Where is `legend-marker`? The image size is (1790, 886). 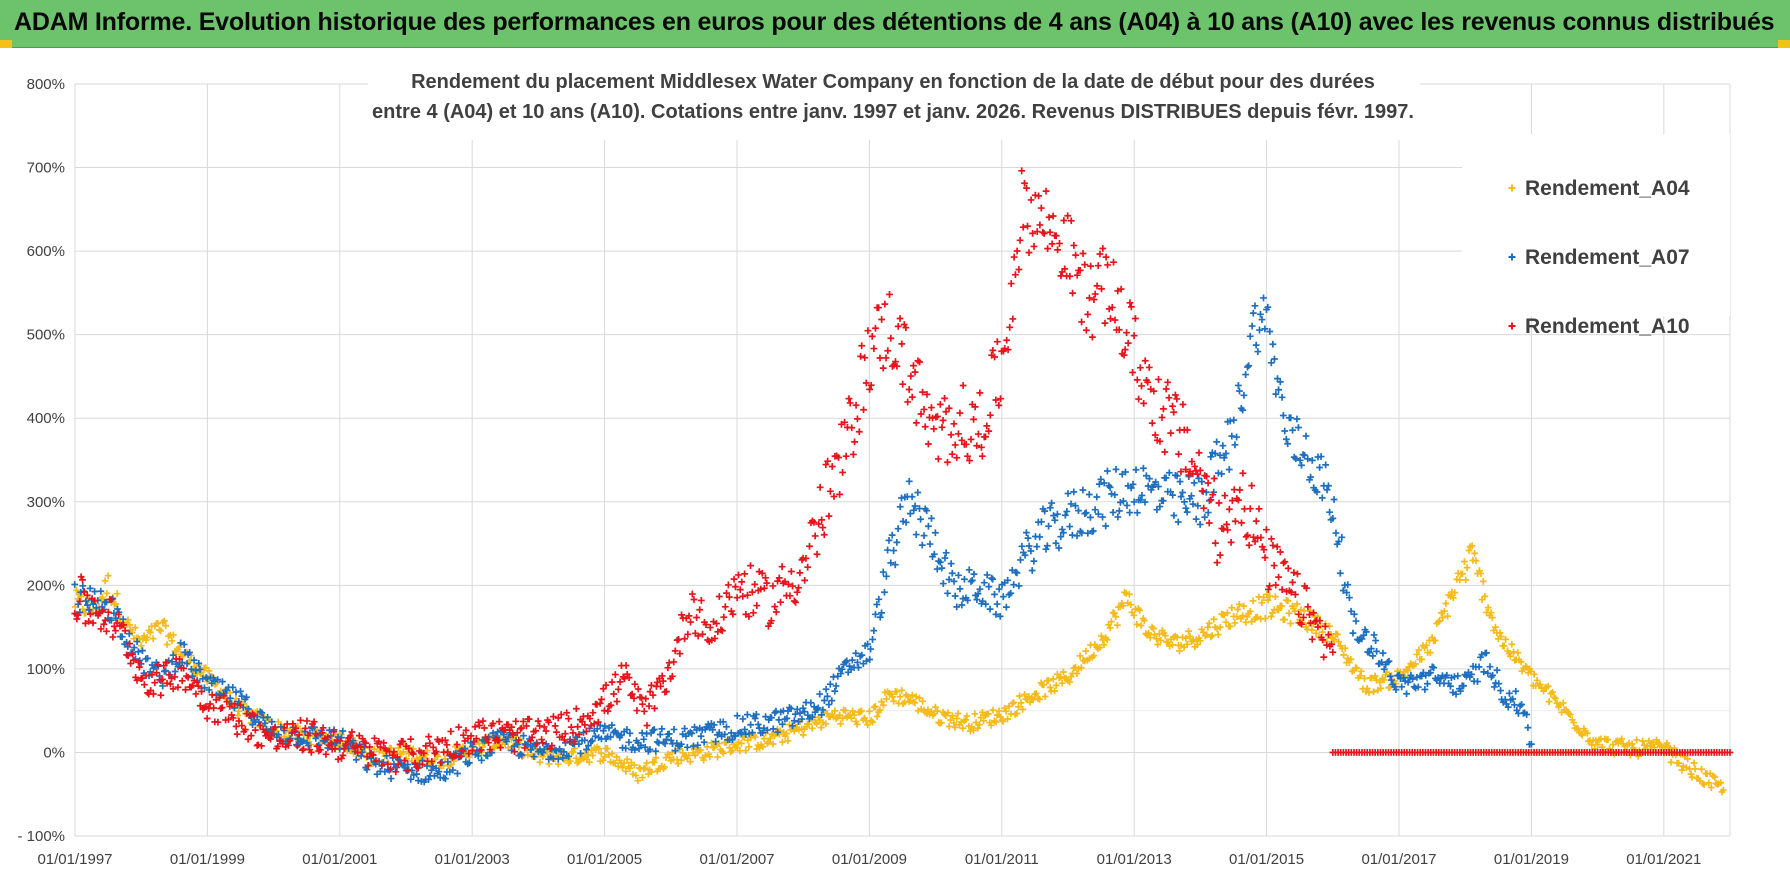
legend-marker is located at coordinates (1512, 257).